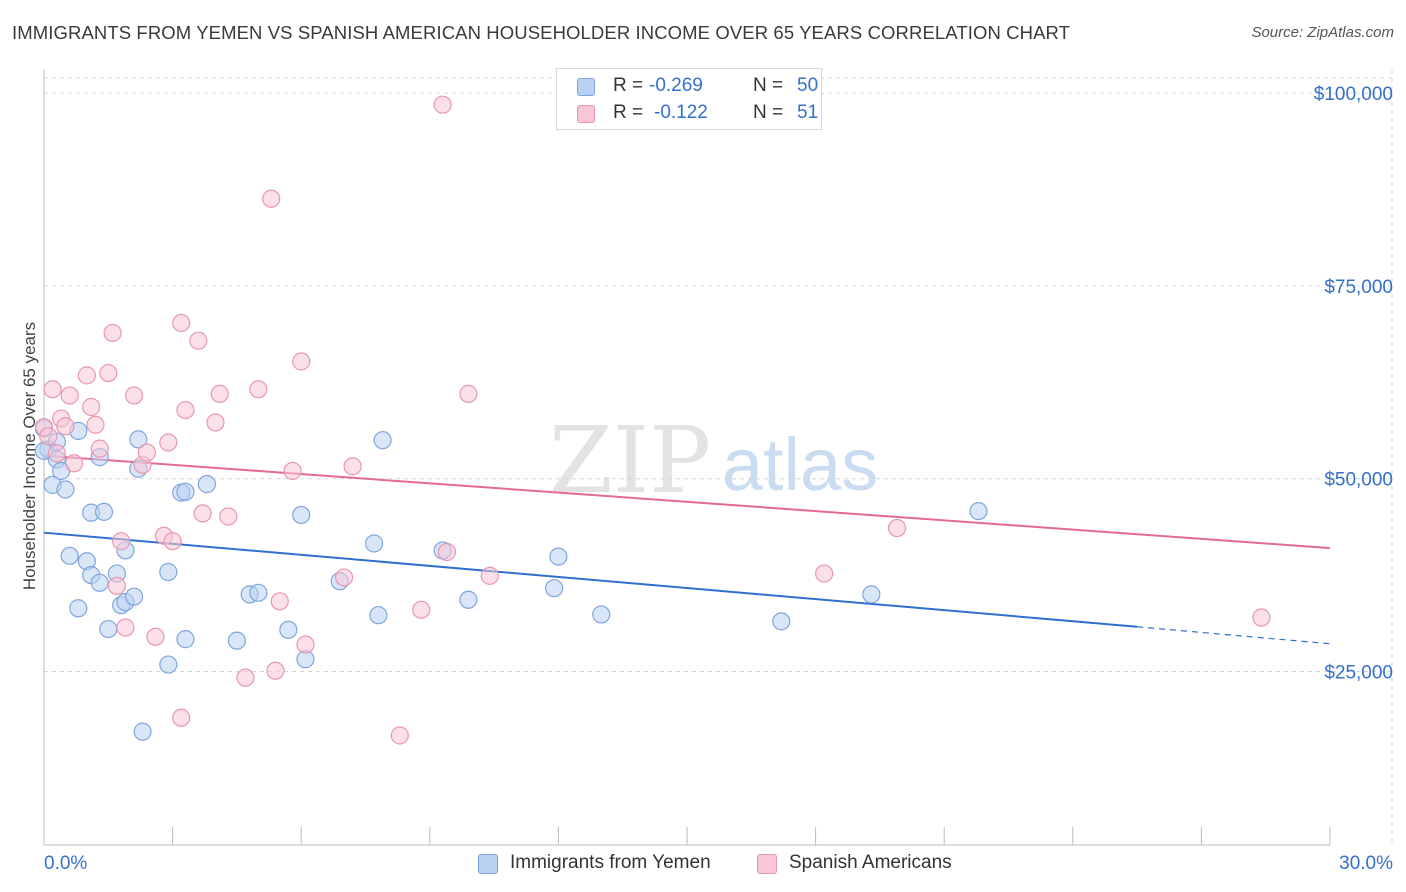 This screenshot has width=1406, height=892. What do you see at coordinates (1234, 635) in the screenshot?
I see `trend-line-yemen-extension` at bounding box center [1234, 635].